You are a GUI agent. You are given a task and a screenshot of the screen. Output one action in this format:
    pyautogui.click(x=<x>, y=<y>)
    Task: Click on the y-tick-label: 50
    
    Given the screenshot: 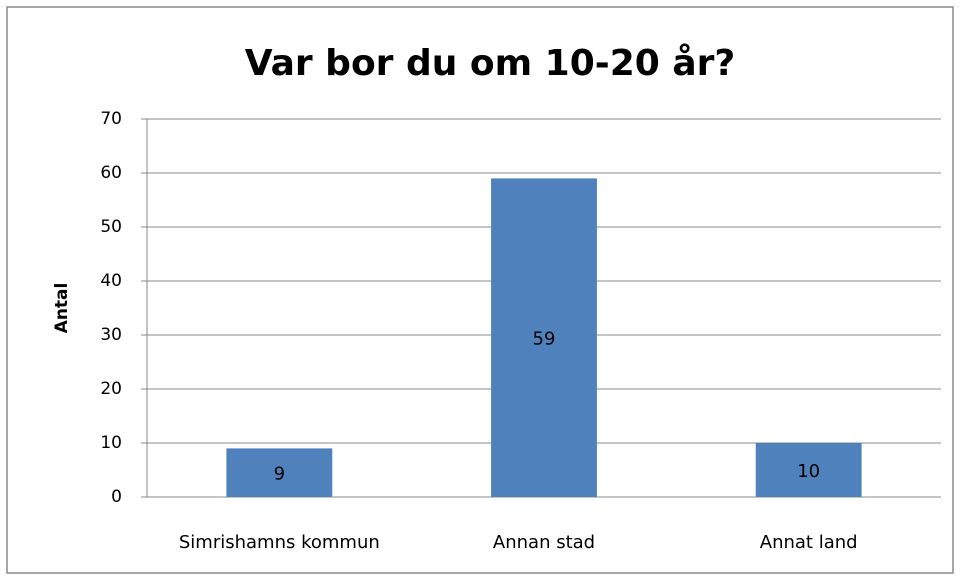 What is the action you would take?
    pyautogui.click(x=111, y=227)
    